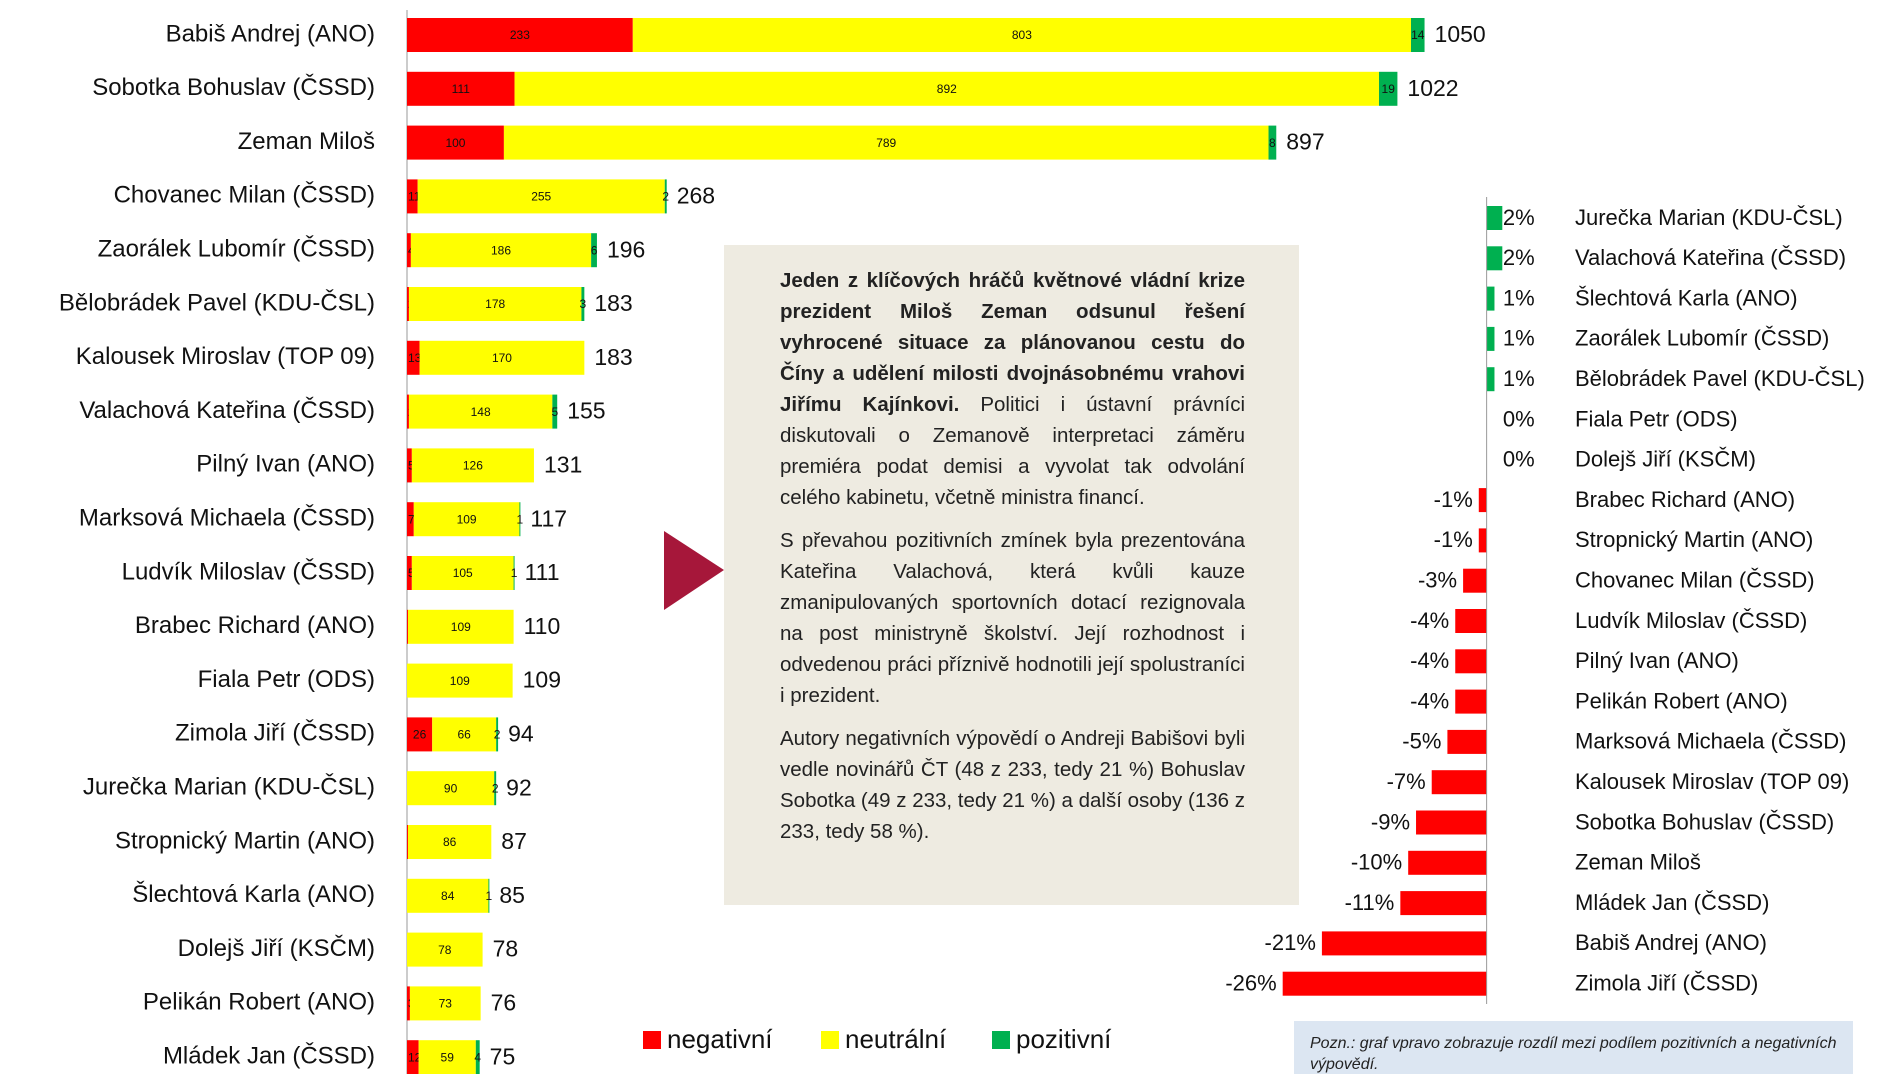 This screenshot has width=1883, height=1074. I want to click on total-label: 85, so click(512, 895).